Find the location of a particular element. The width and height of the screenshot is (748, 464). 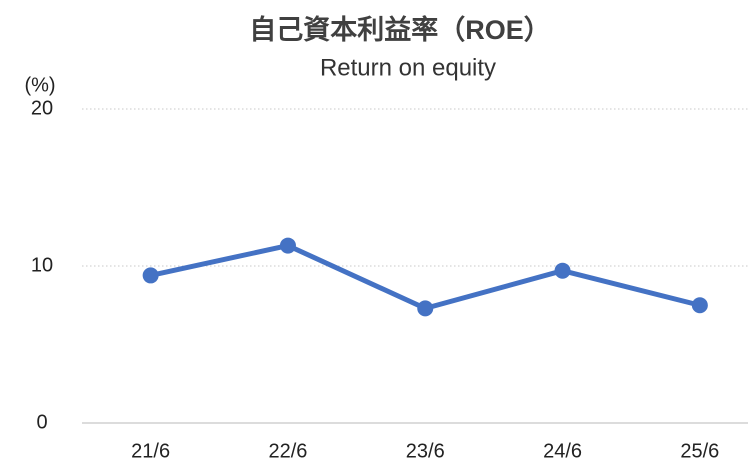

y-tick-label: 20 is located at coordinates (42, 108).